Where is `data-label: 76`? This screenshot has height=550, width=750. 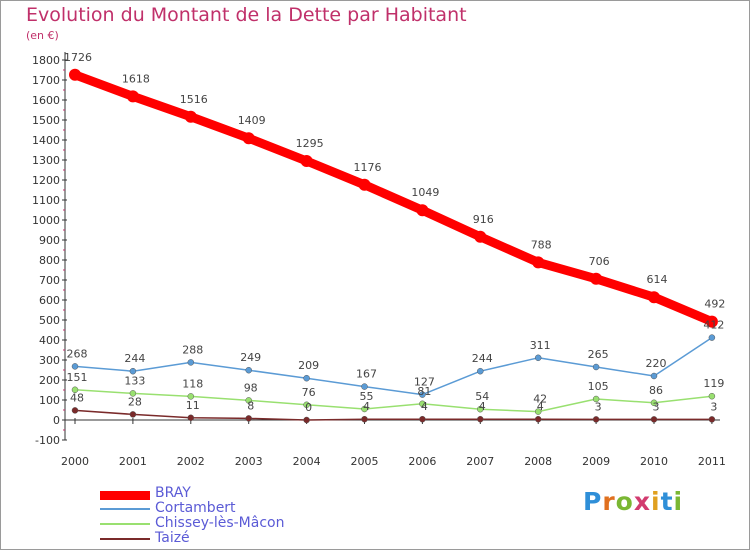 data-label: 76 is located at coordinates (309, 392).